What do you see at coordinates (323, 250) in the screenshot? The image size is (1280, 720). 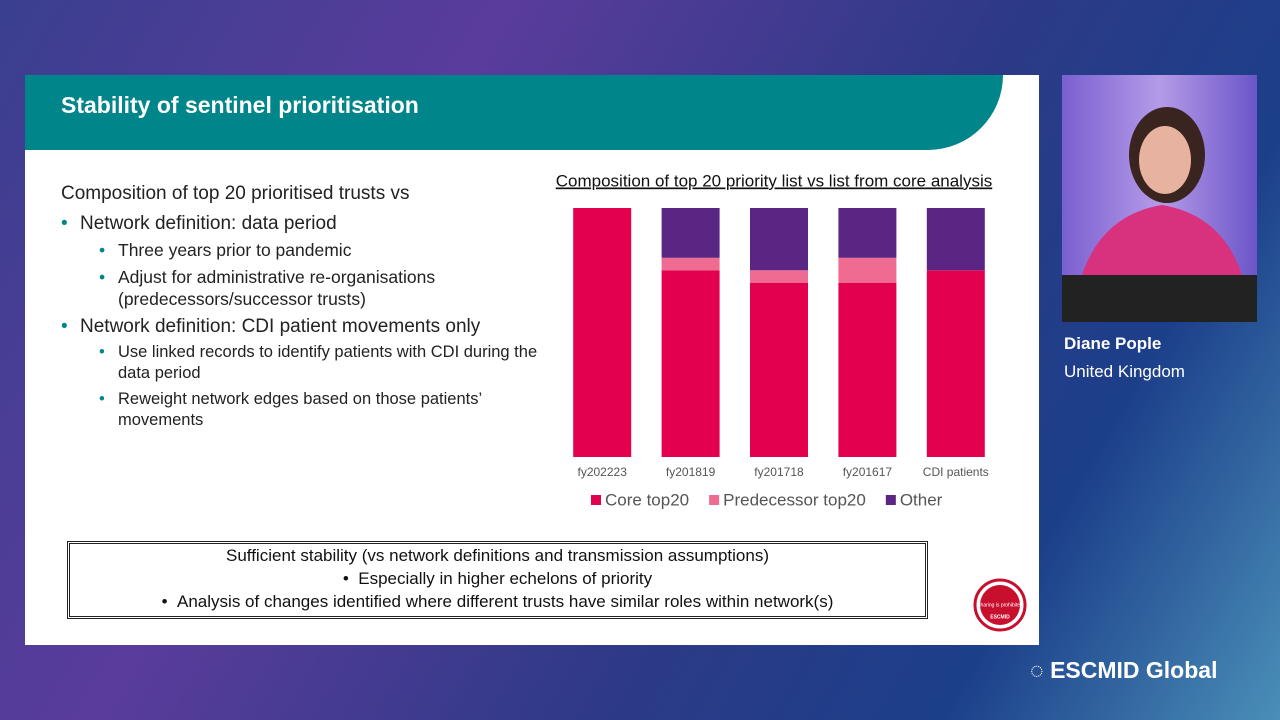 I see `sub-bullet: Three years prior to pandemic` at bounding box center [323, 250].